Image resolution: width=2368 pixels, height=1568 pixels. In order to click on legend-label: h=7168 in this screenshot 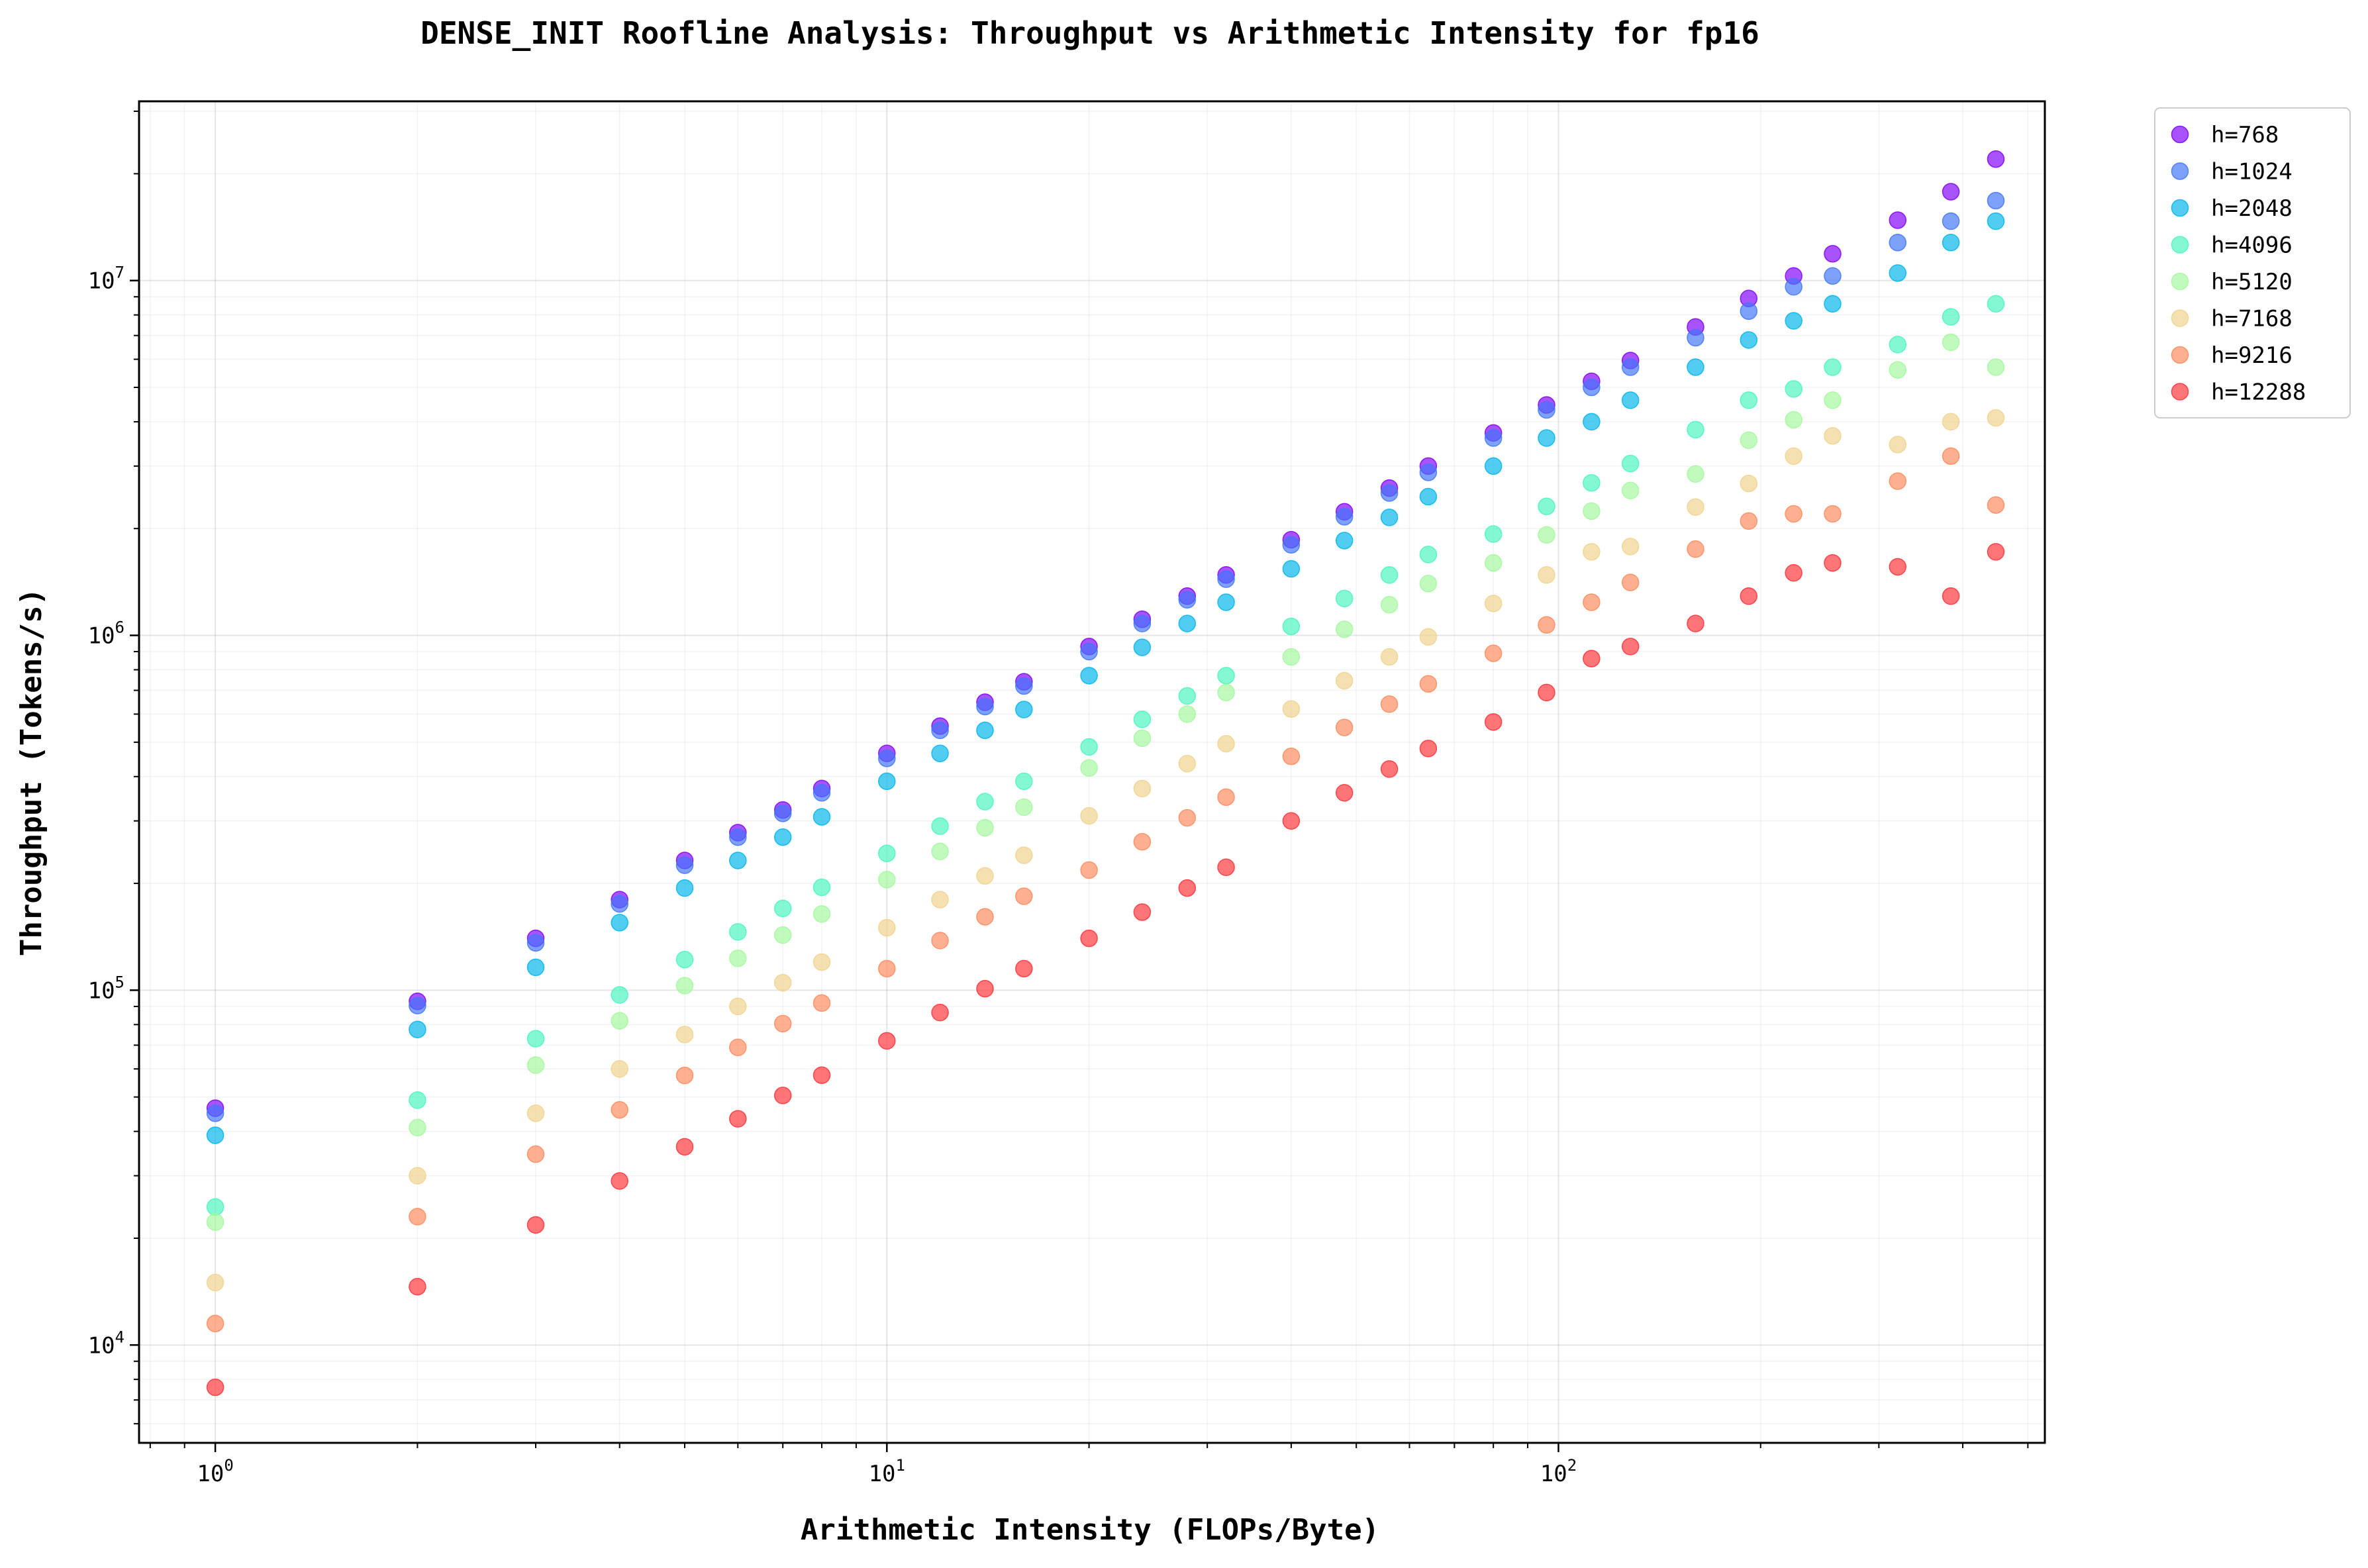, I will do `click(2252, 319)`.